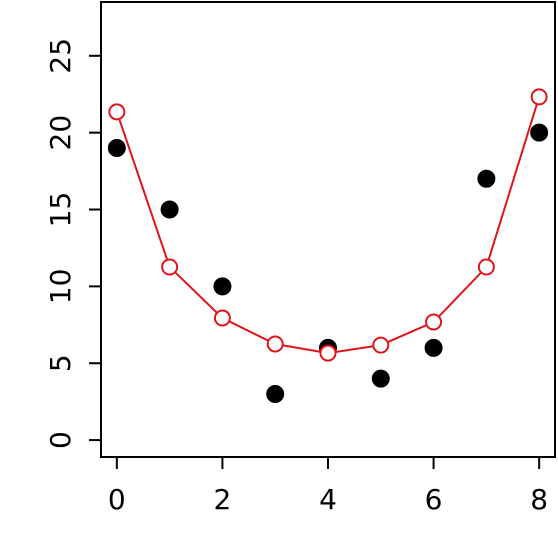 The width and height of the screenshot is (558, 558). I want to click on x-tick-label: 2, so click(223, 499).